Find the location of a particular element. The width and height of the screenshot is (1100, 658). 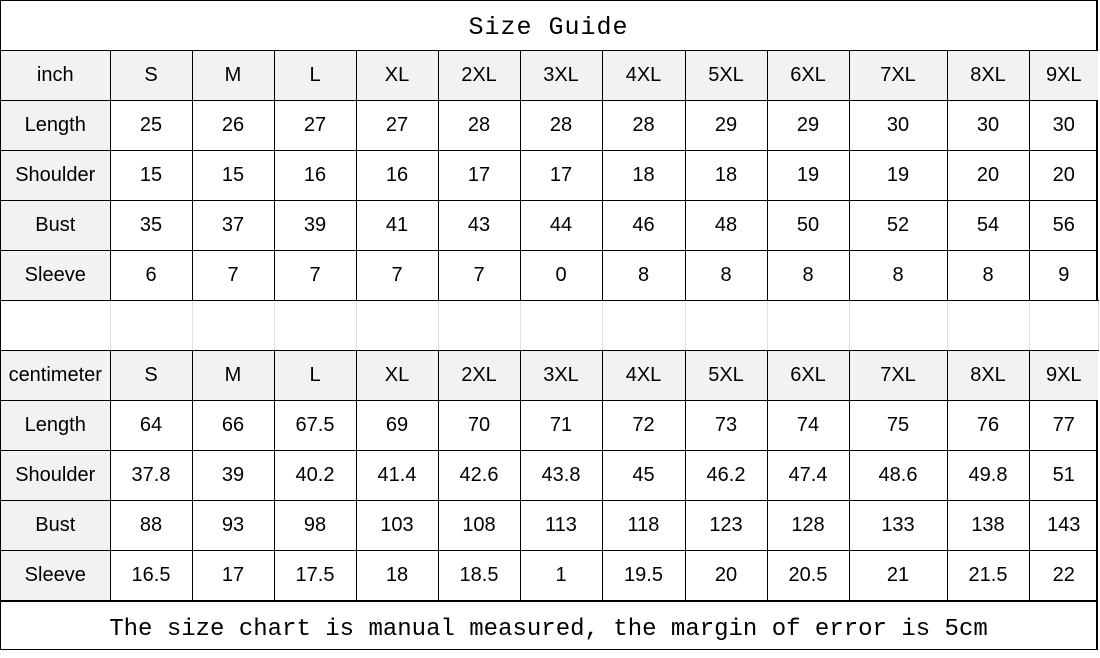

unit-label: inch is located at coordinates (56, 76).